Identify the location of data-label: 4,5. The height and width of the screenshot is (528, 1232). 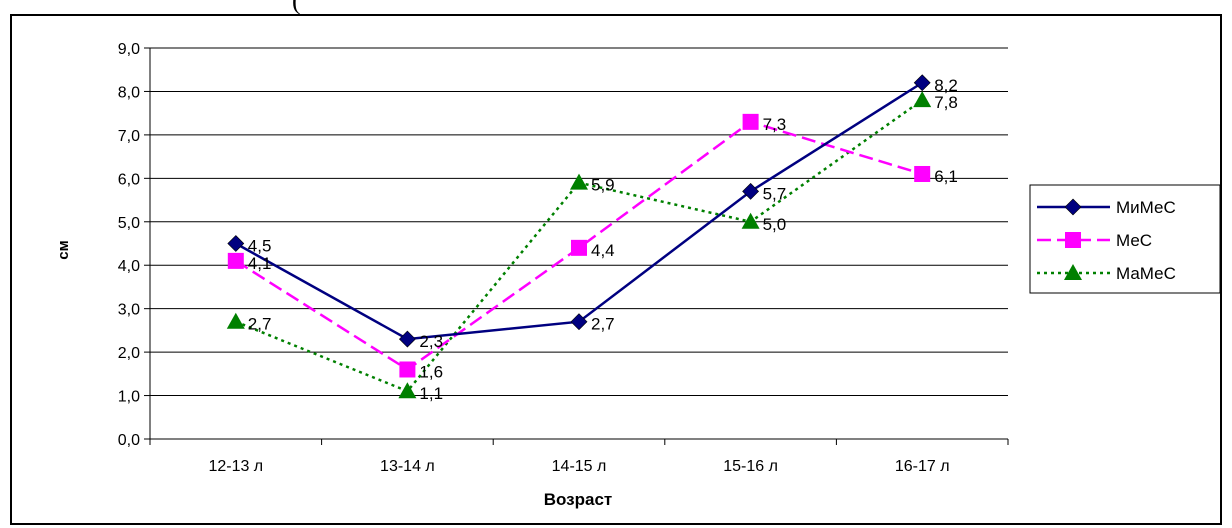
(260, 246).